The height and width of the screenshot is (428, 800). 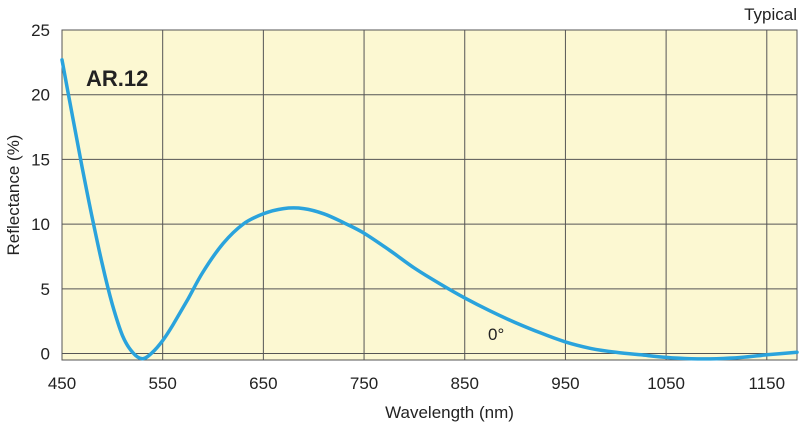 I want to click on y-tick-labels: 0 5 10 15 20 25, so click(x=40, y=192).